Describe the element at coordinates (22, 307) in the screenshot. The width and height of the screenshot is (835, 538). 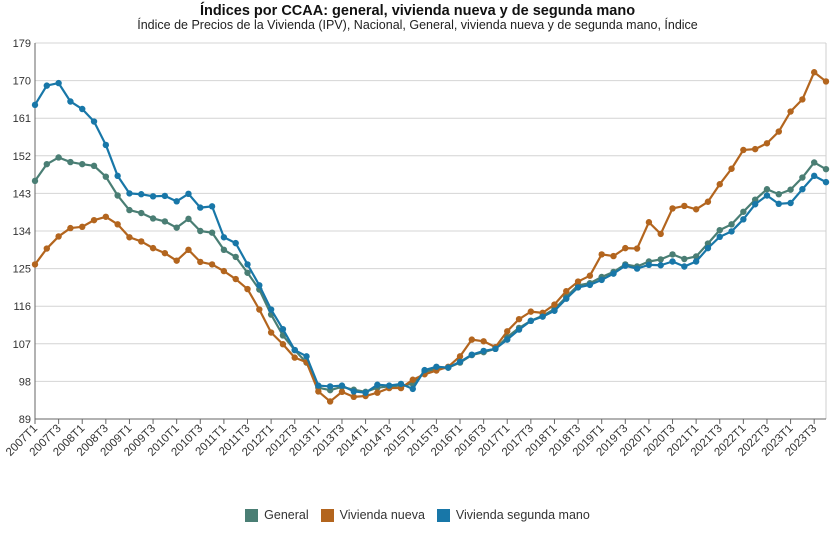
I see `y-tick-label: 116` at that location.